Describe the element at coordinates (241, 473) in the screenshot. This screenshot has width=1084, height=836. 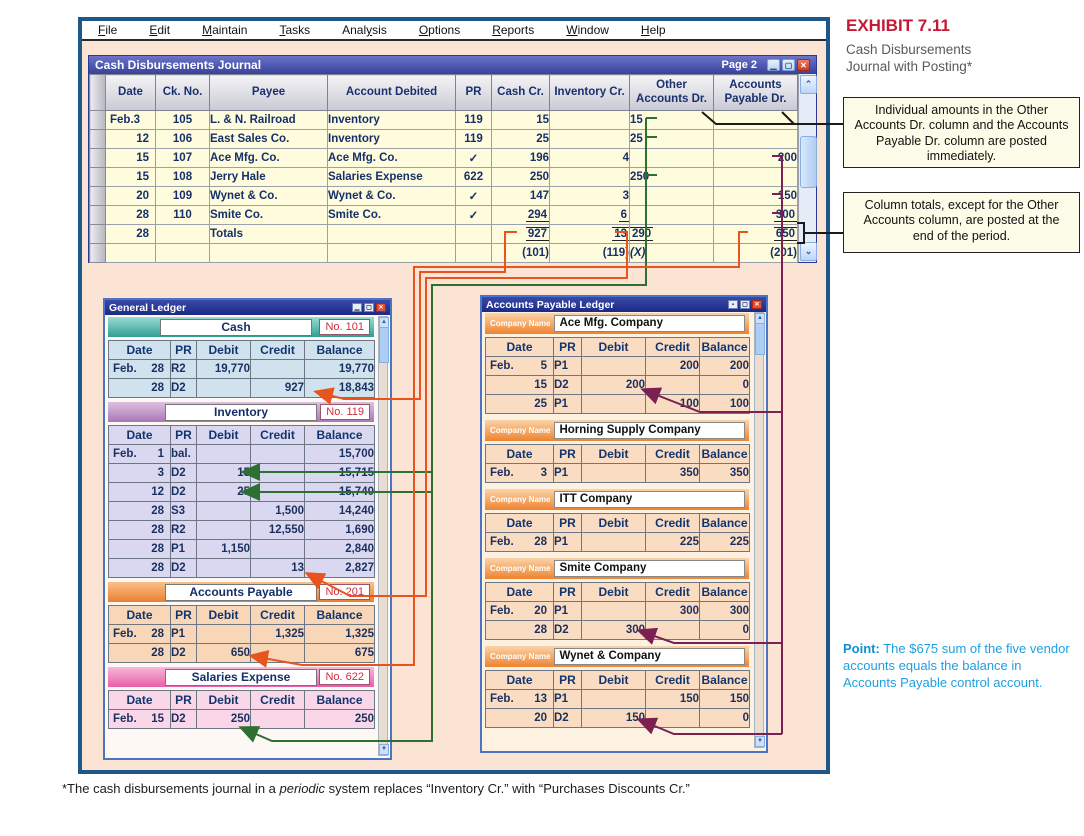
I see `ledger-row: 3 D2 15 15,715` at that location.